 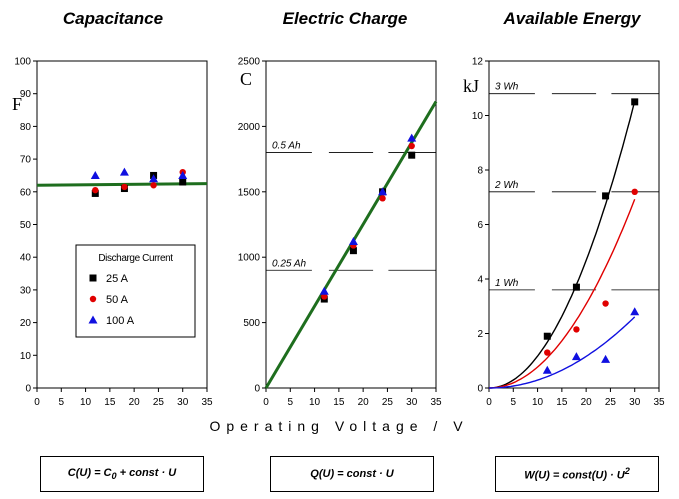 What do you see at coordinates (507, 87) in the screenshot?
I see `available-energy-reference-label: 3 Wh` at bounding box center [507, 87].